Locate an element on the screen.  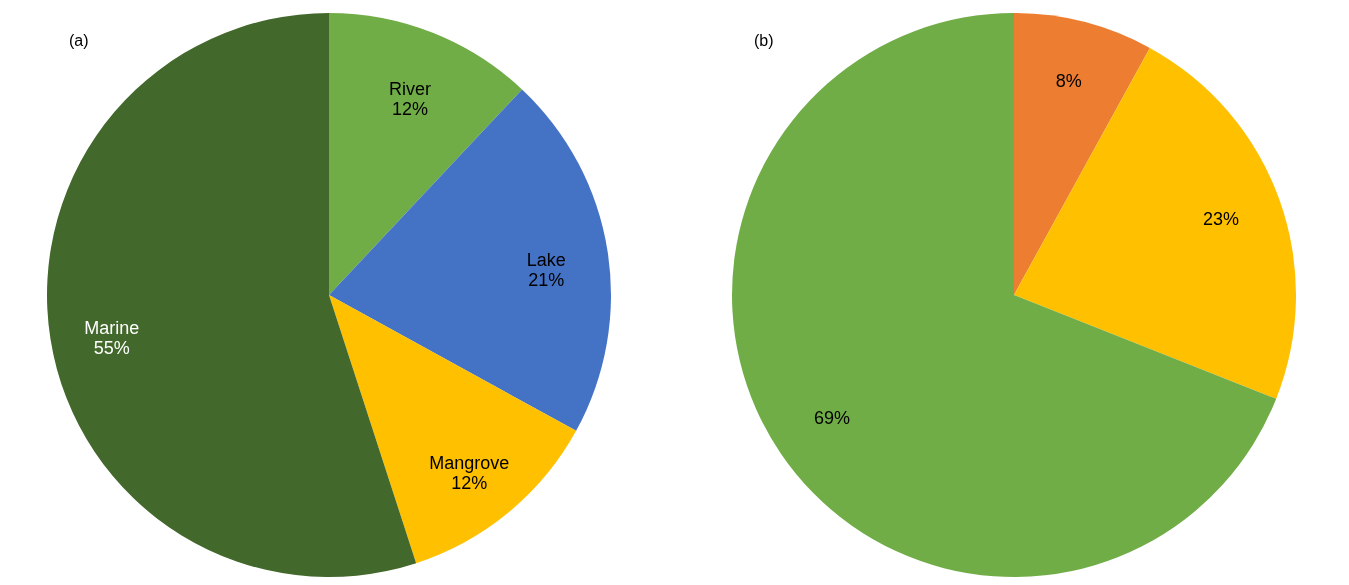
data-label: 21% is located at coordinates (546, 279).